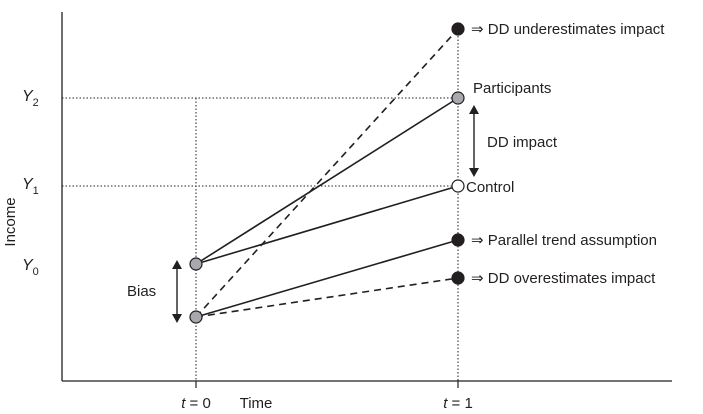  What do you see at coordinates (196, 403) in the screenshot?
I see `x-tick-label-t0: t = 0` at bounding box center [196, 403].